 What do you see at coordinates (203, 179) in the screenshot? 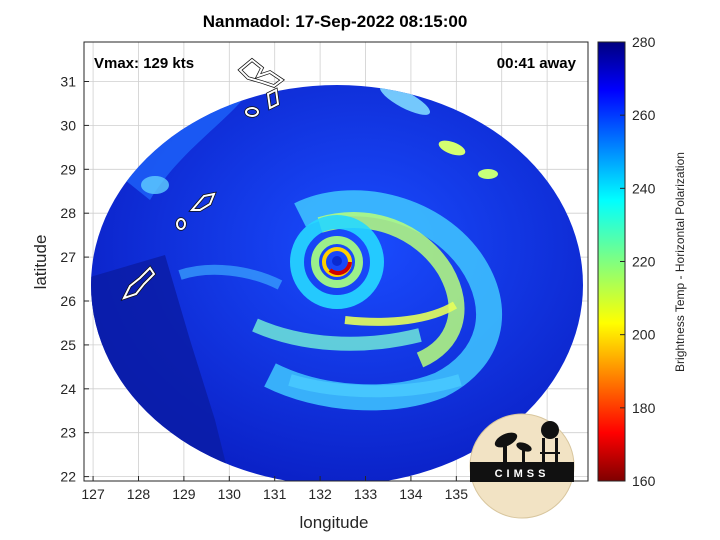
I see `coastlines` at bounding box center [203, 179].